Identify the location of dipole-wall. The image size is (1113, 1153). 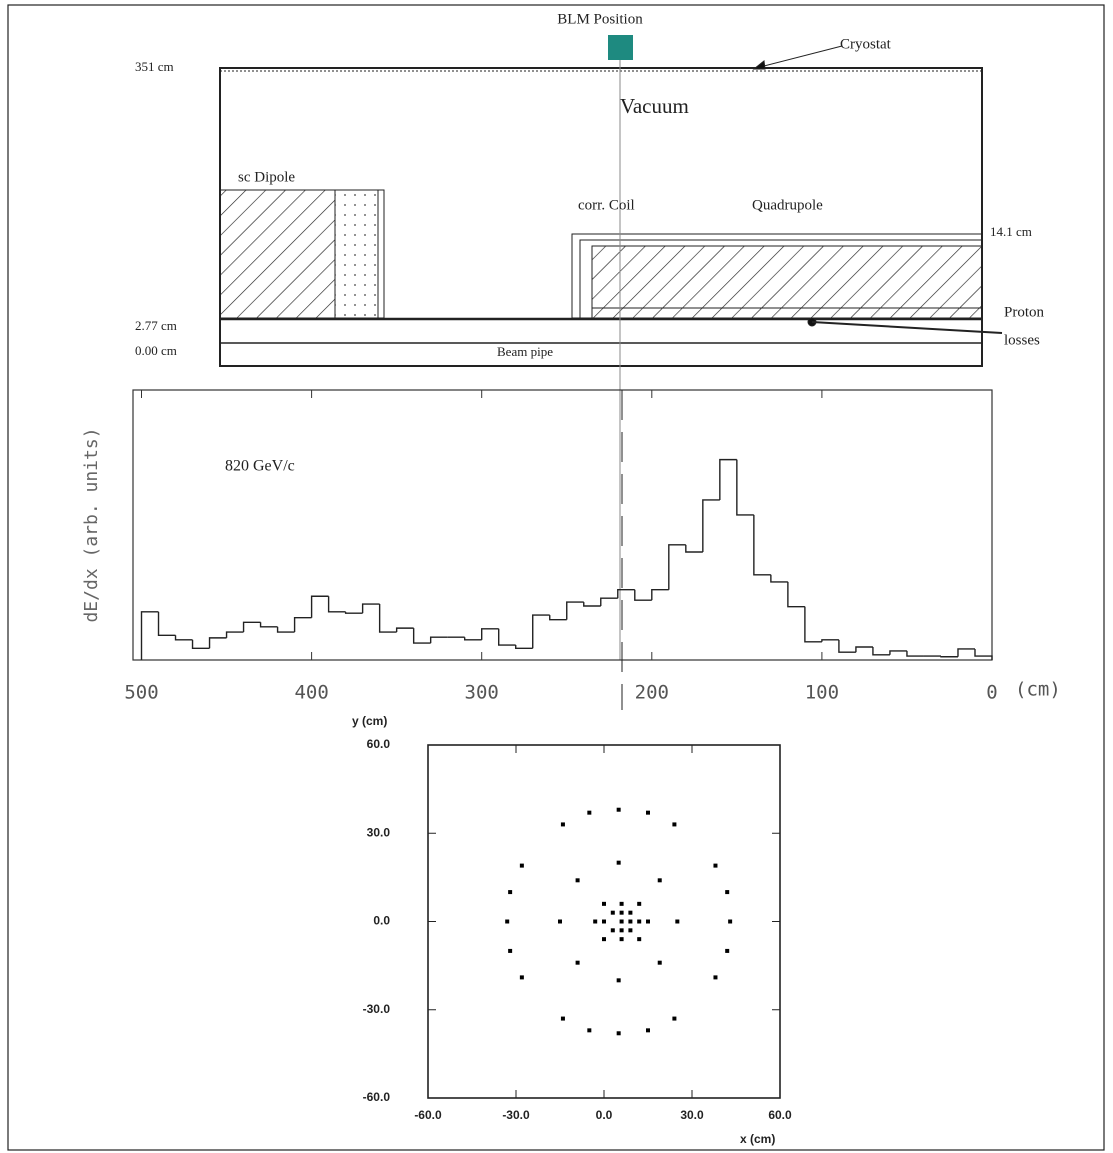
(381, 254).